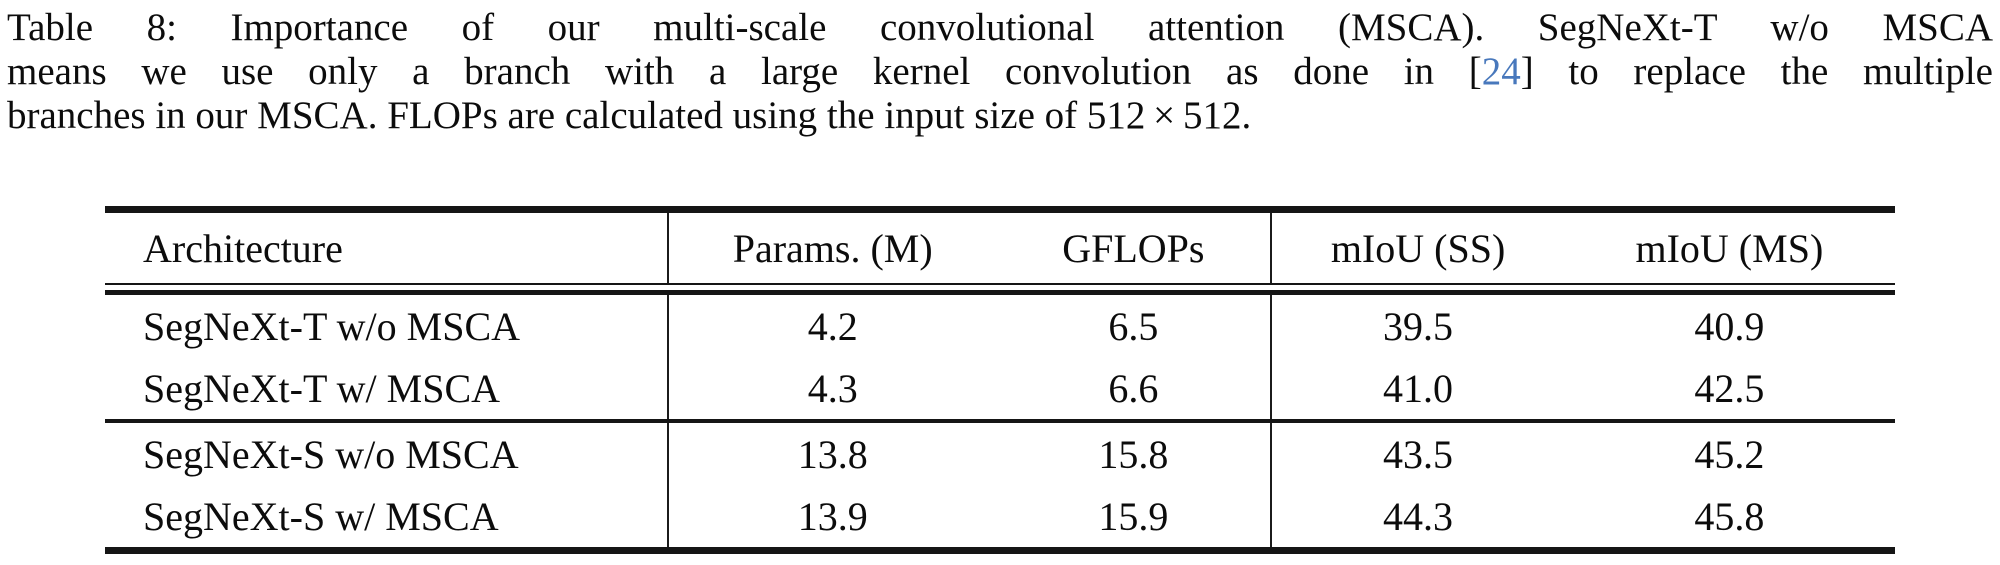  What do you see at coordinates (1000, 454) in the screenshot?
I see `table-row: SegNeXt-S w/o MSCA 13.8 15.8 43.5 45.2` at bounding box center [1000, 454].